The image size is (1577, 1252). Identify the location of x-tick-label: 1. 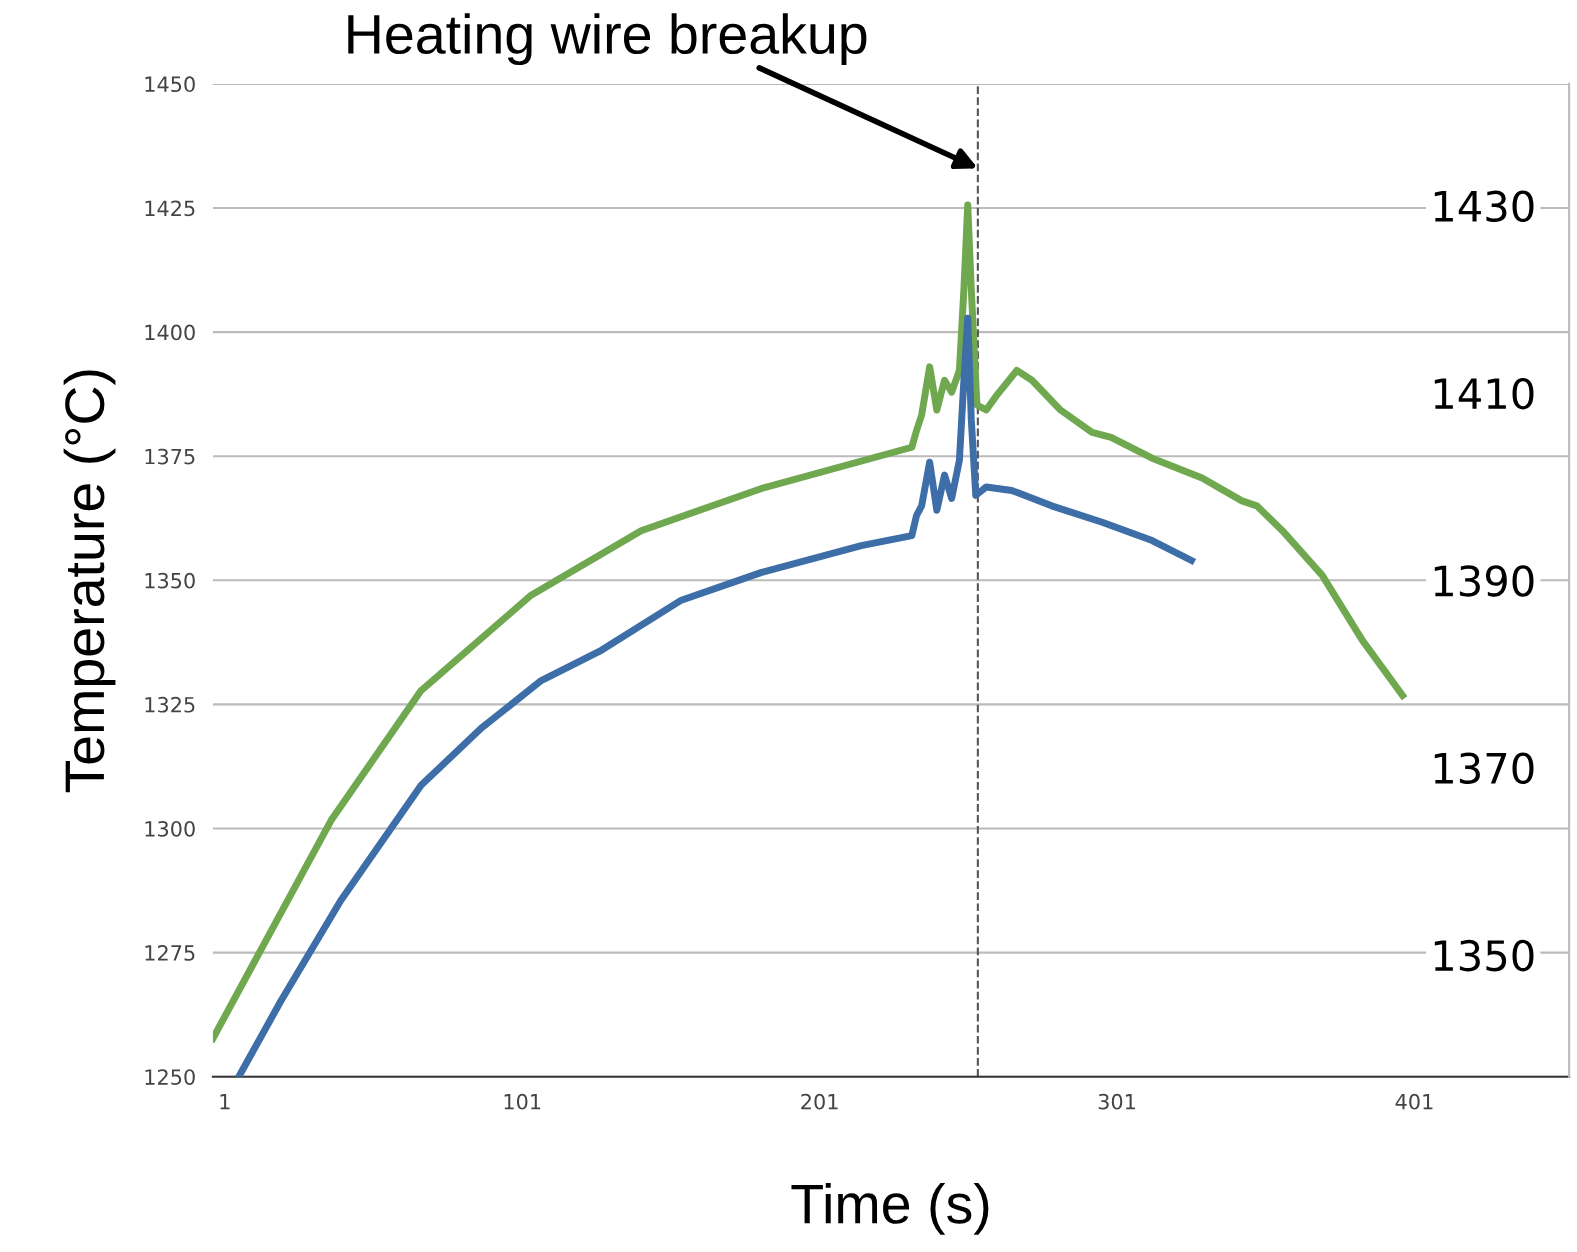
(225, 1102).